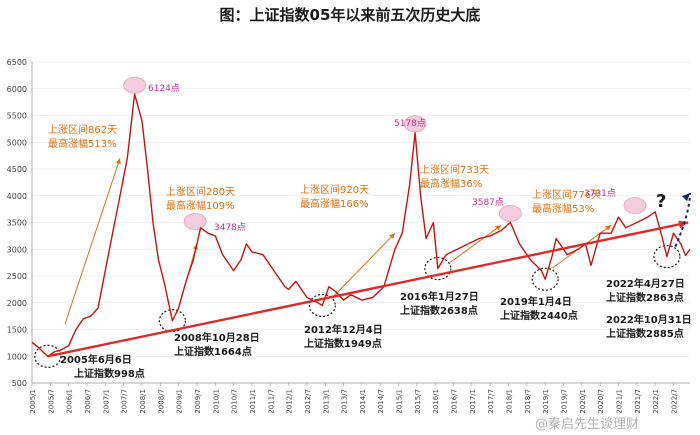  I want to click on x-tick-label: 2013/1, so click(326, 401).